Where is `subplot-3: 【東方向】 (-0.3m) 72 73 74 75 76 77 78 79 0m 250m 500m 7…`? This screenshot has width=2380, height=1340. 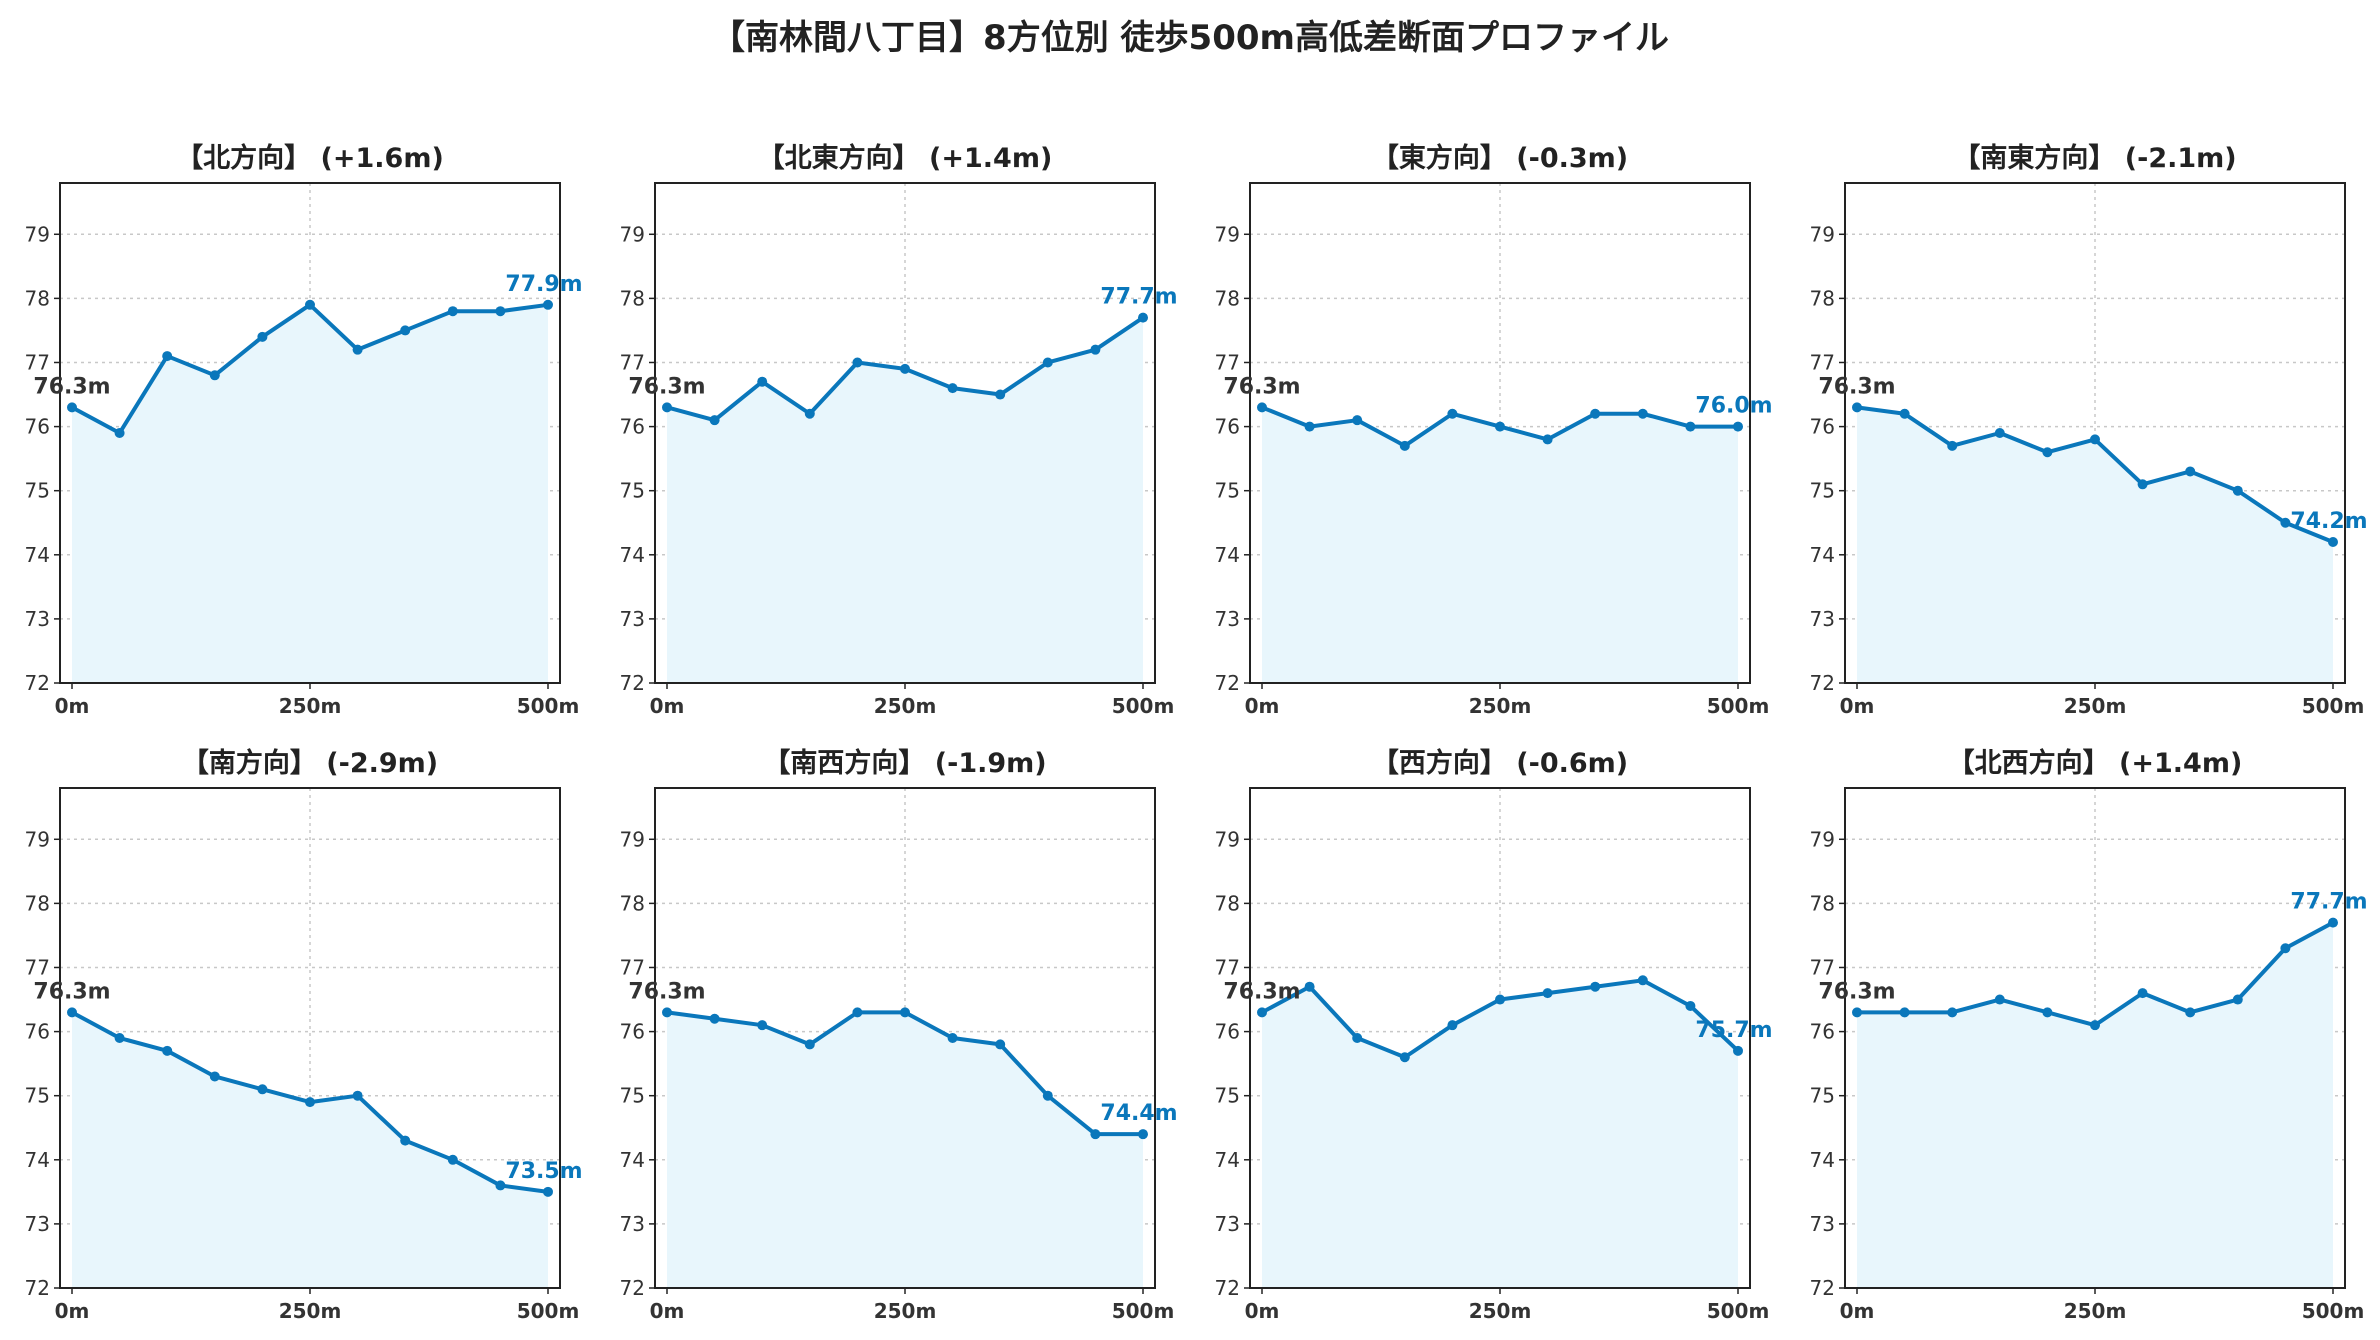 subplot-3: 【東方向】 (-0.3m) 72 73 74 75 76 77 78 79 0m 250m 500m 7… is located at coordinates (1494, 430).